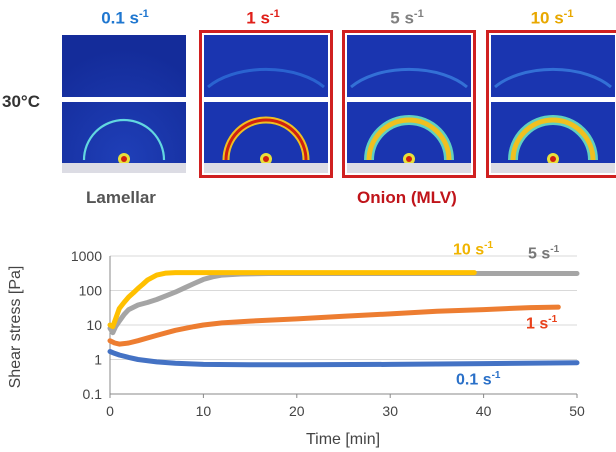 This screenshot has width=616, height=452. Describe the element at coordinates (86, 256) in the screenshot. I see `y-tick-label: 1000` at that location.